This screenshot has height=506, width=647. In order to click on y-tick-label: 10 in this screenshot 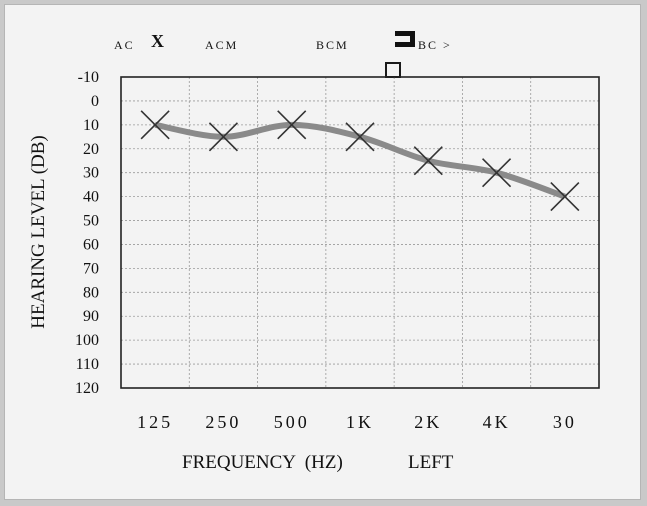, I will do `click(91, 125)`.